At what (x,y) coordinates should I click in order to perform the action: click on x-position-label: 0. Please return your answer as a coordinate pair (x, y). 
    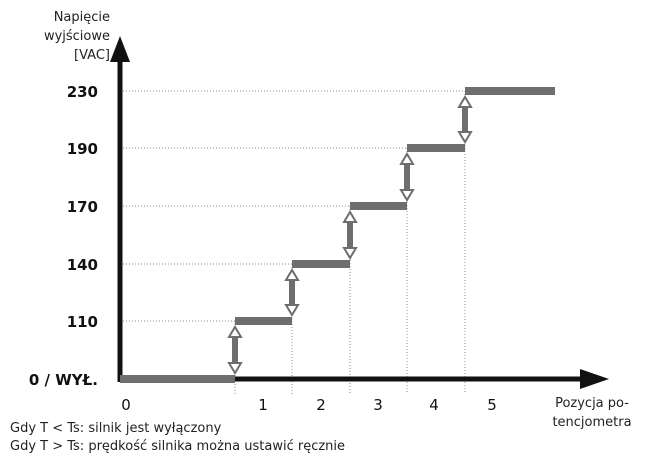
    Looking at the image, I should click on (126, 405).